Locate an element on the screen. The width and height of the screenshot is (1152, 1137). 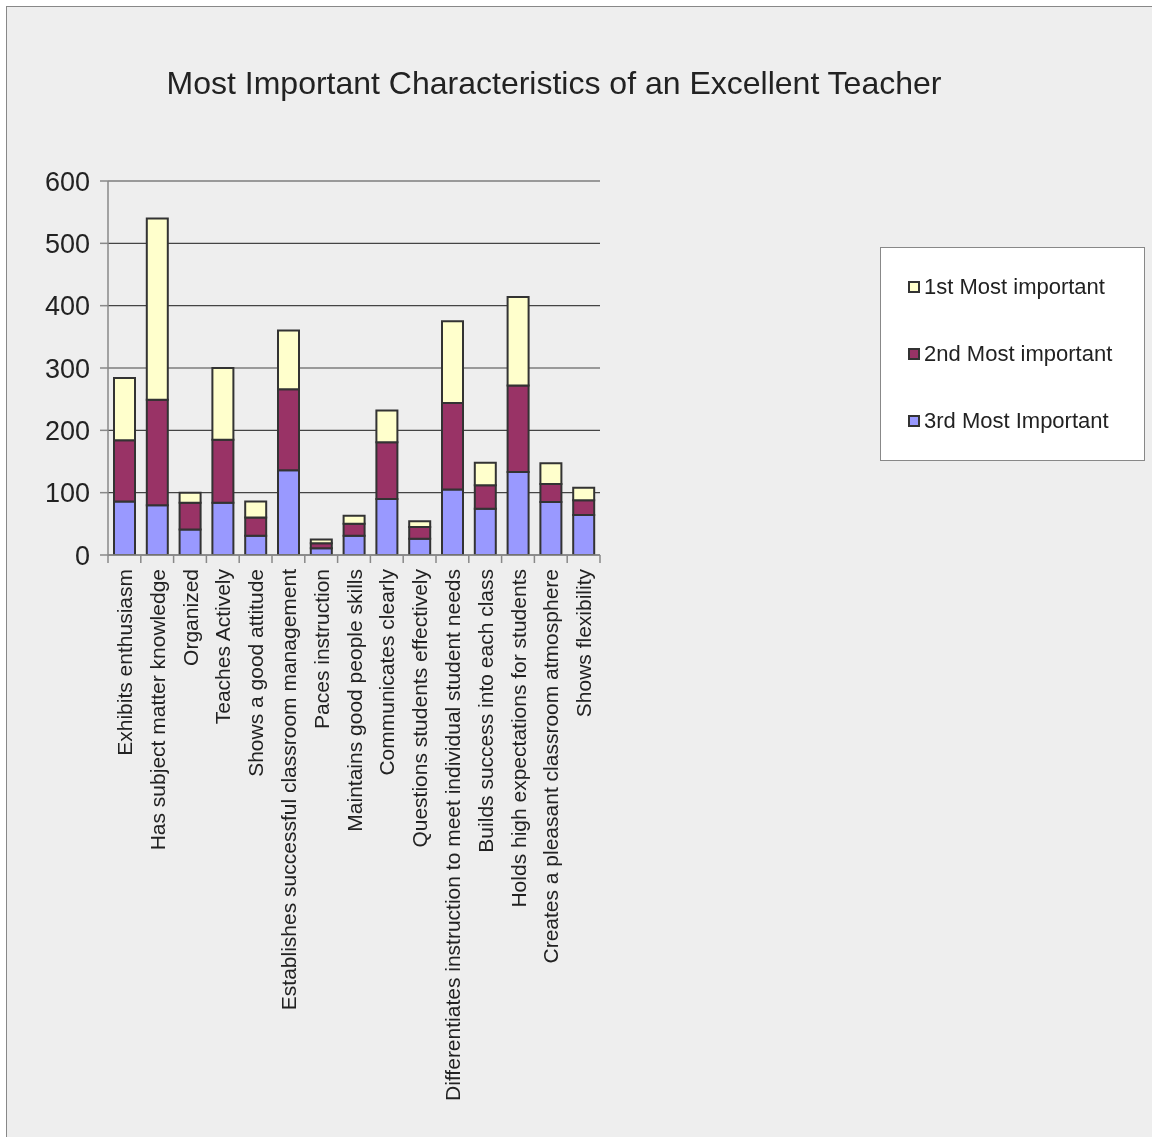
bar is located at coordinates (321, 541).